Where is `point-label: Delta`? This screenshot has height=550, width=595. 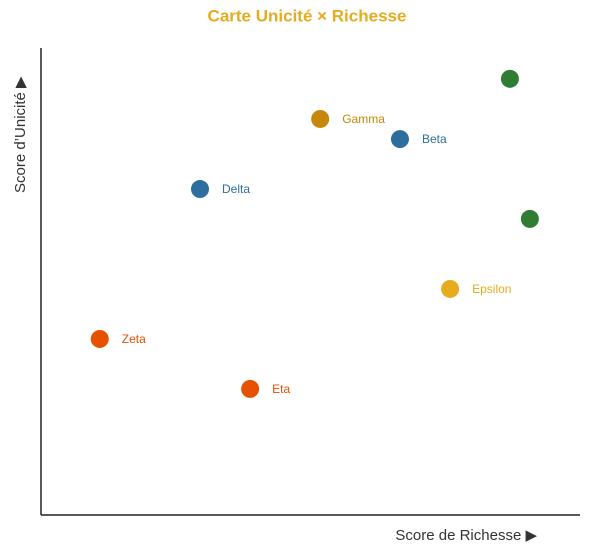
point-label: Delta is located at coordinates (236, 189).